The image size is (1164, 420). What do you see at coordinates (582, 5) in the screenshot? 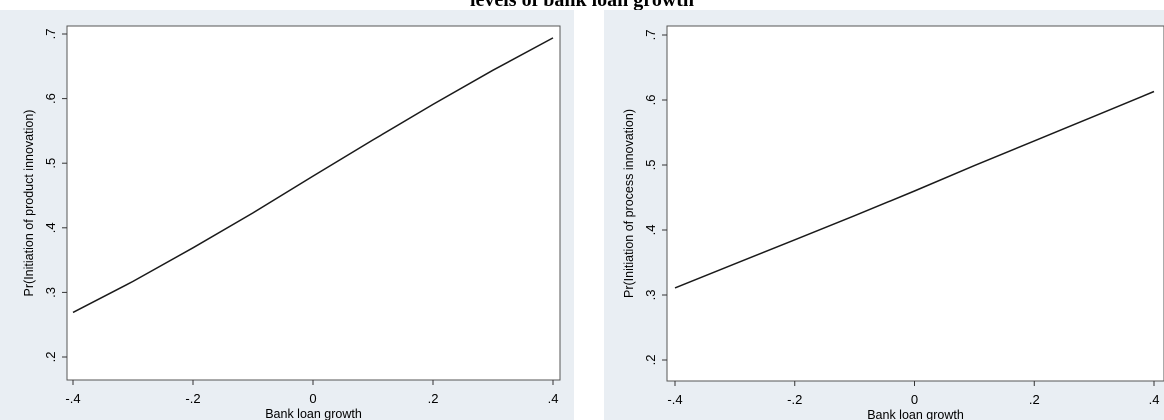
I see `figure-title: levels of bank loan growth` at bounding box center [582, 5].